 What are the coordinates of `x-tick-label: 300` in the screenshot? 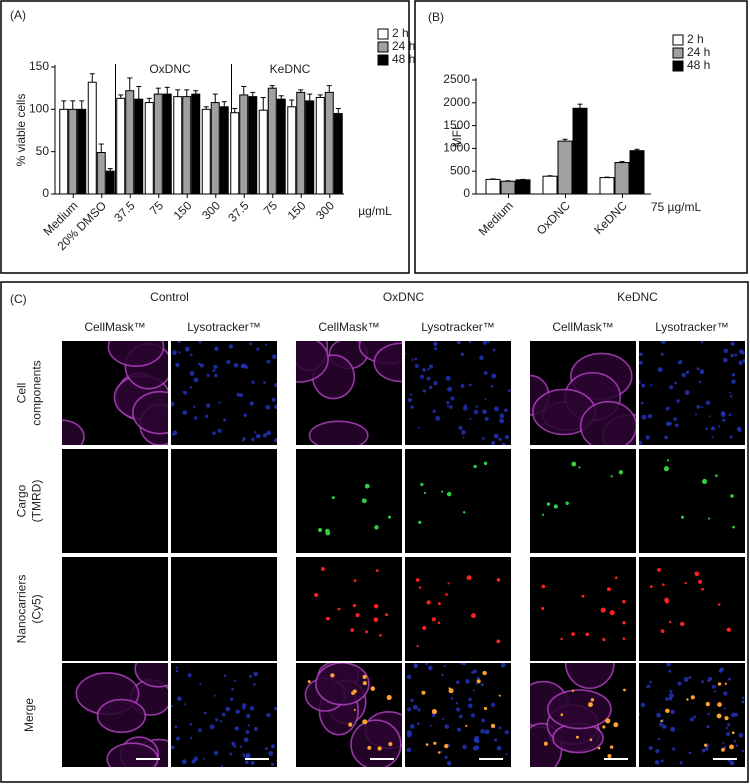 It's located at (325, 210).